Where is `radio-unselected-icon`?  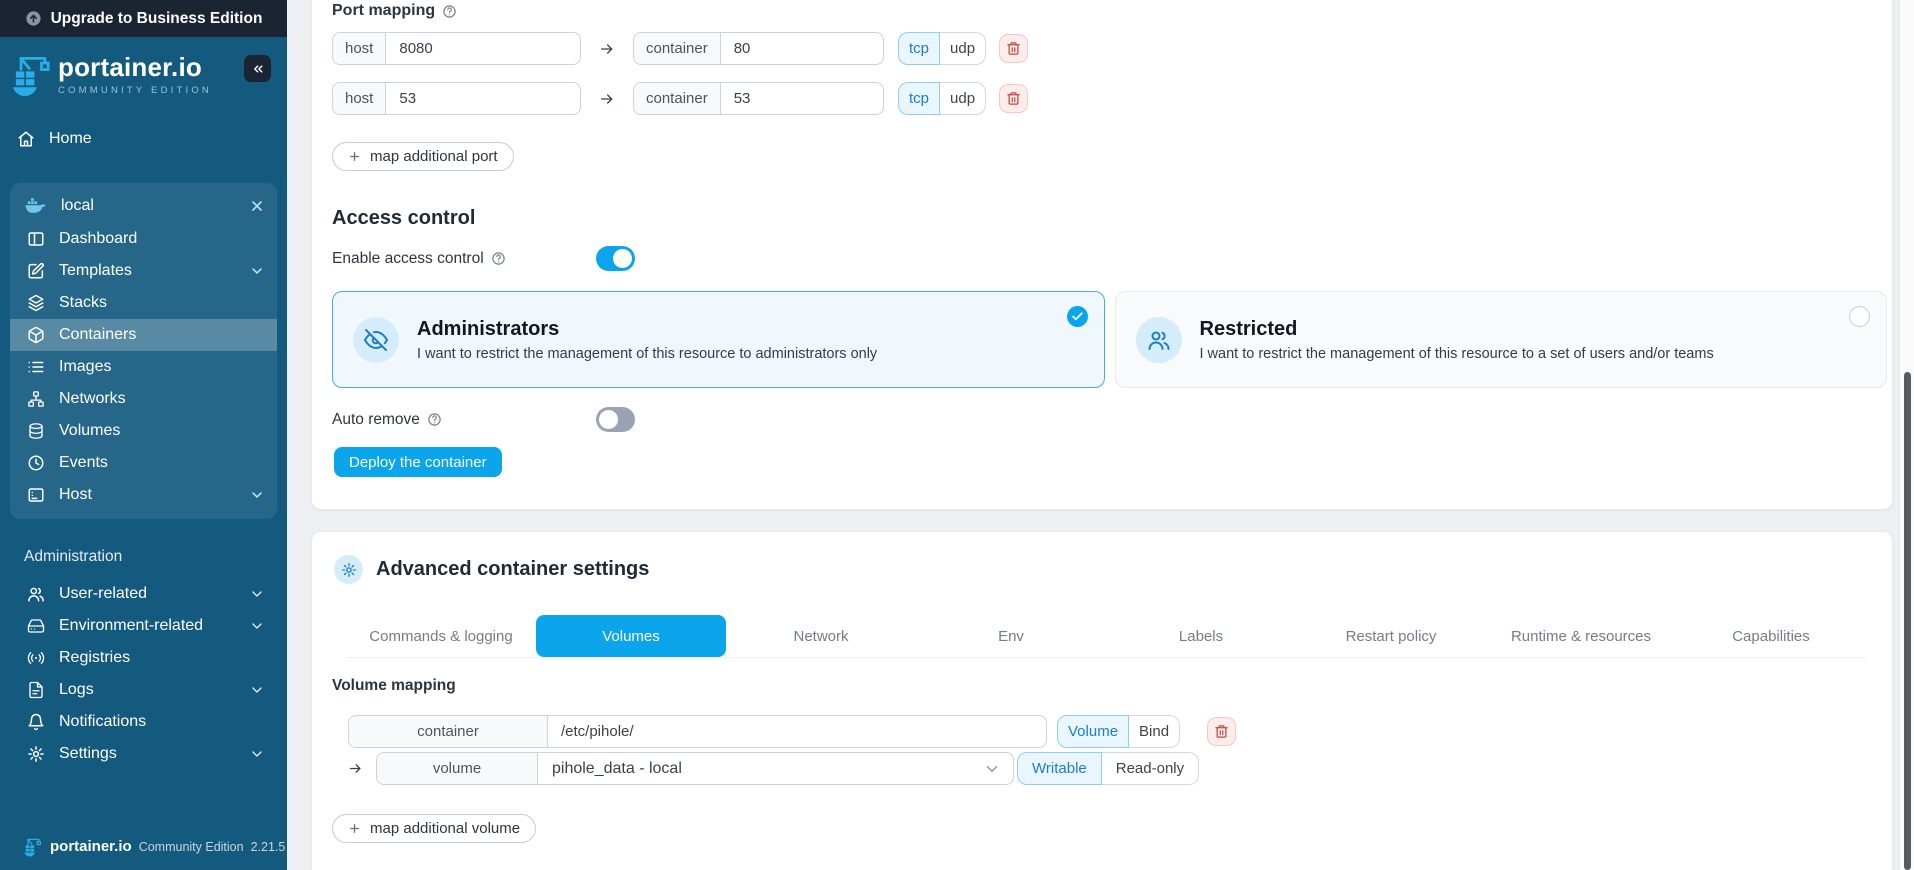
radio-unselected-icon is located at coordinates (1859, 316).